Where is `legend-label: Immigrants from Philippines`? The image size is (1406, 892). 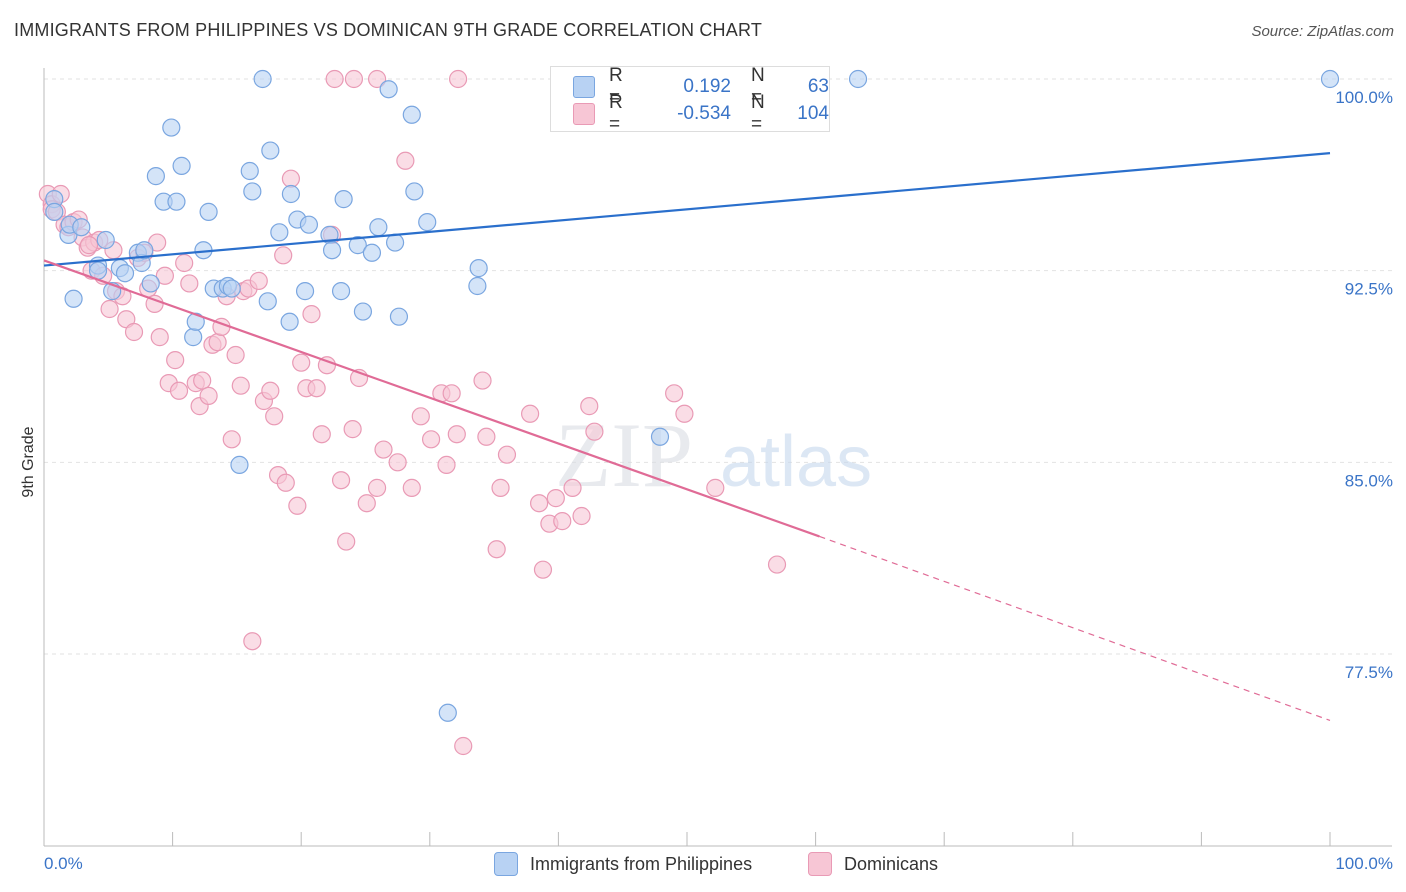
legend-label: Immigrants from Philippines is located at coordinates (641, 863).